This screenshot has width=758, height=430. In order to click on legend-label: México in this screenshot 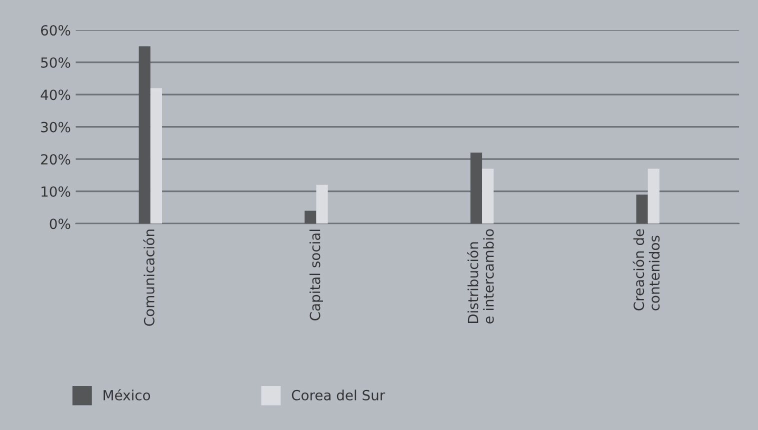, I will do `click(127, 394)`.